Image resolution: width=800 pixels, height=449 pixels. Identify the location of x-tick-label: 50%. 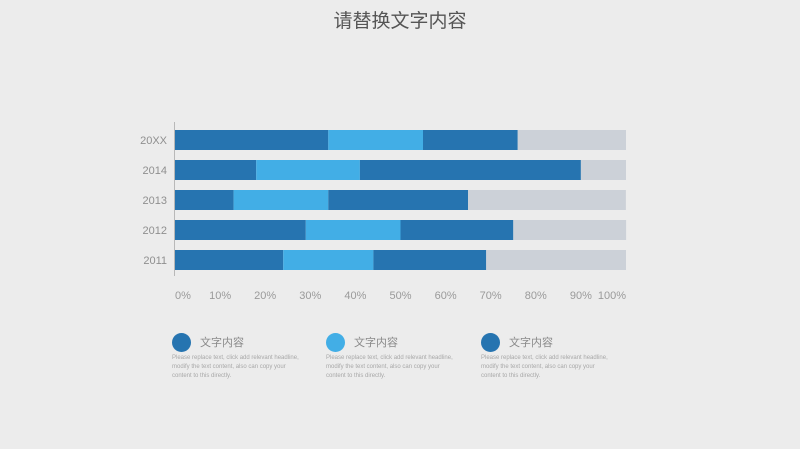
(400, 296).